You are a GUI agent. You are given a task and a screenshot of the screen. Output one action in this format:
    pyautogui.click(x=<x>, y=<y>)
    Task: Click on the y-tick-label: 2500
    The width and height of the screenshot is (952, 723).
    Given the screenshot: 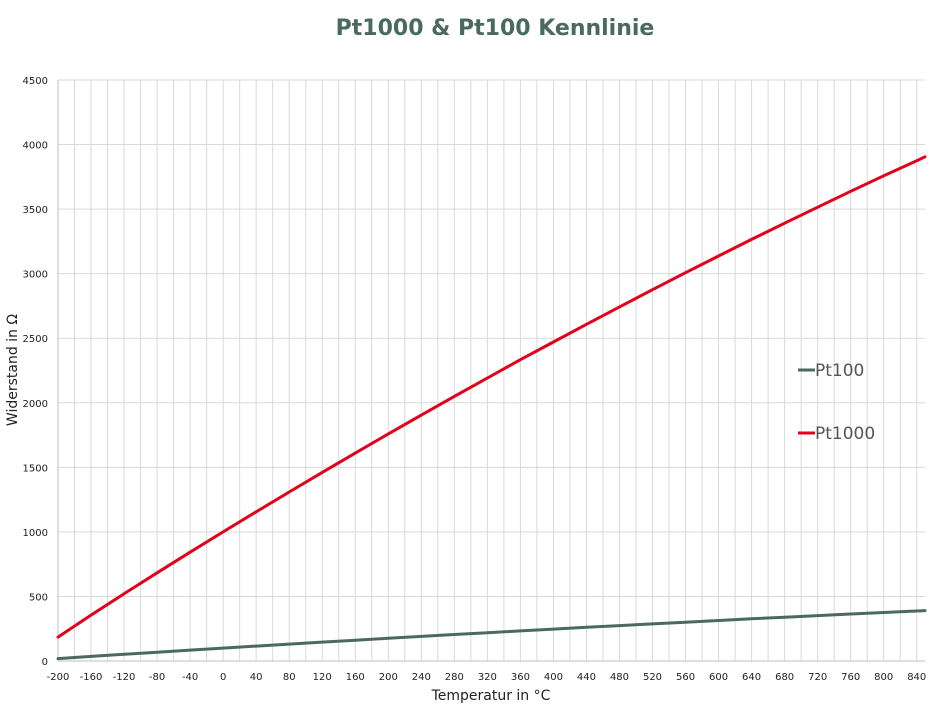 What is the action you would take?
    pyautogui.click(x=35, y=339)
    